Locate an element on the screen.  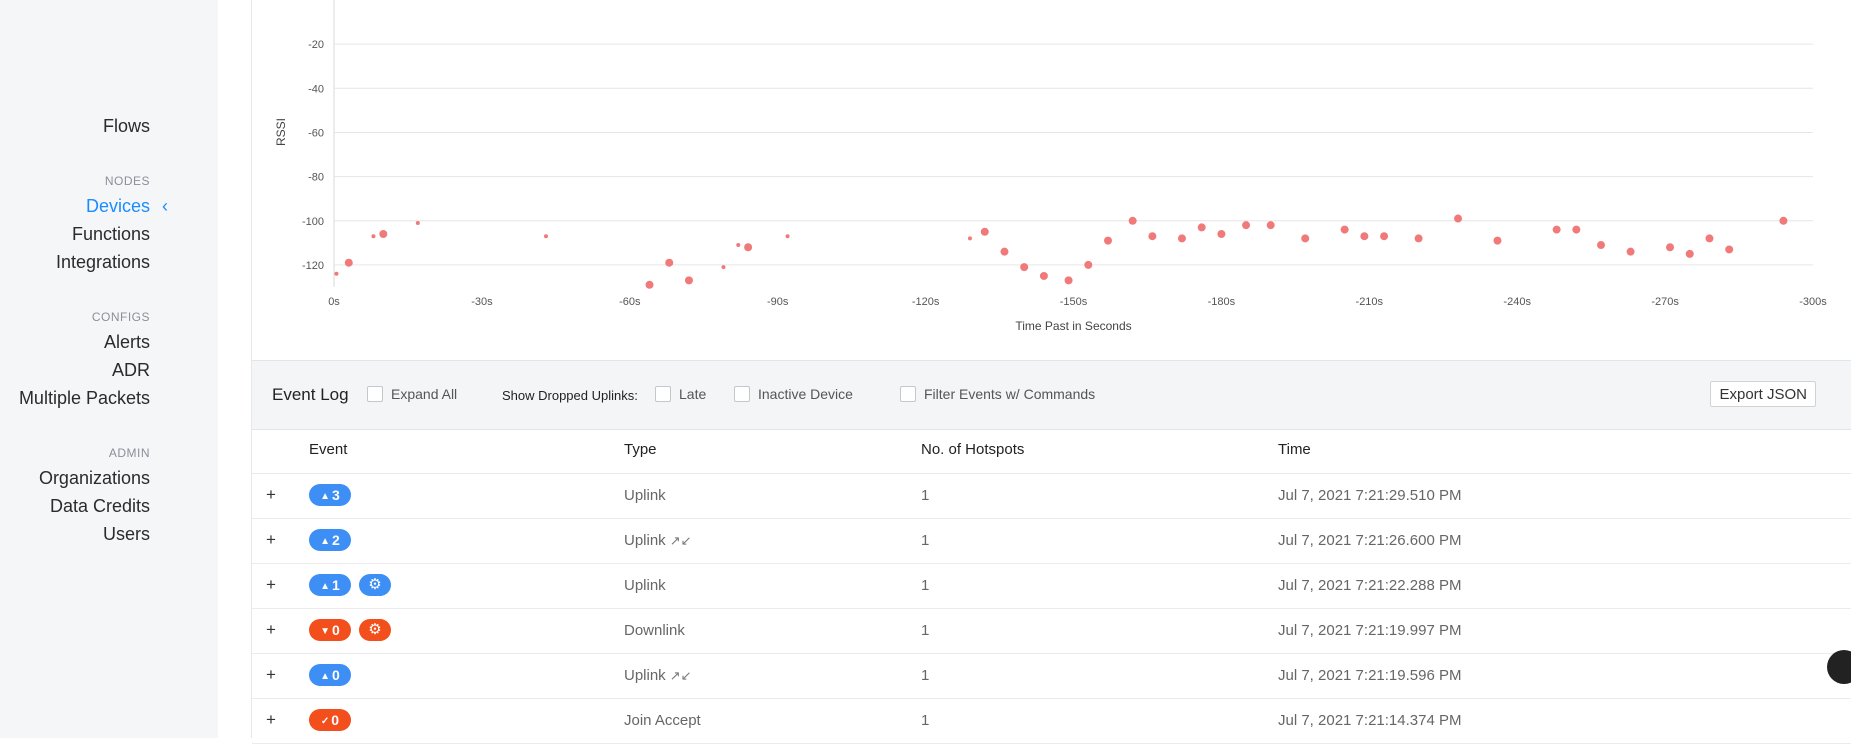
sidebar-item-flows: Flows is located at coordinates (126, 126).